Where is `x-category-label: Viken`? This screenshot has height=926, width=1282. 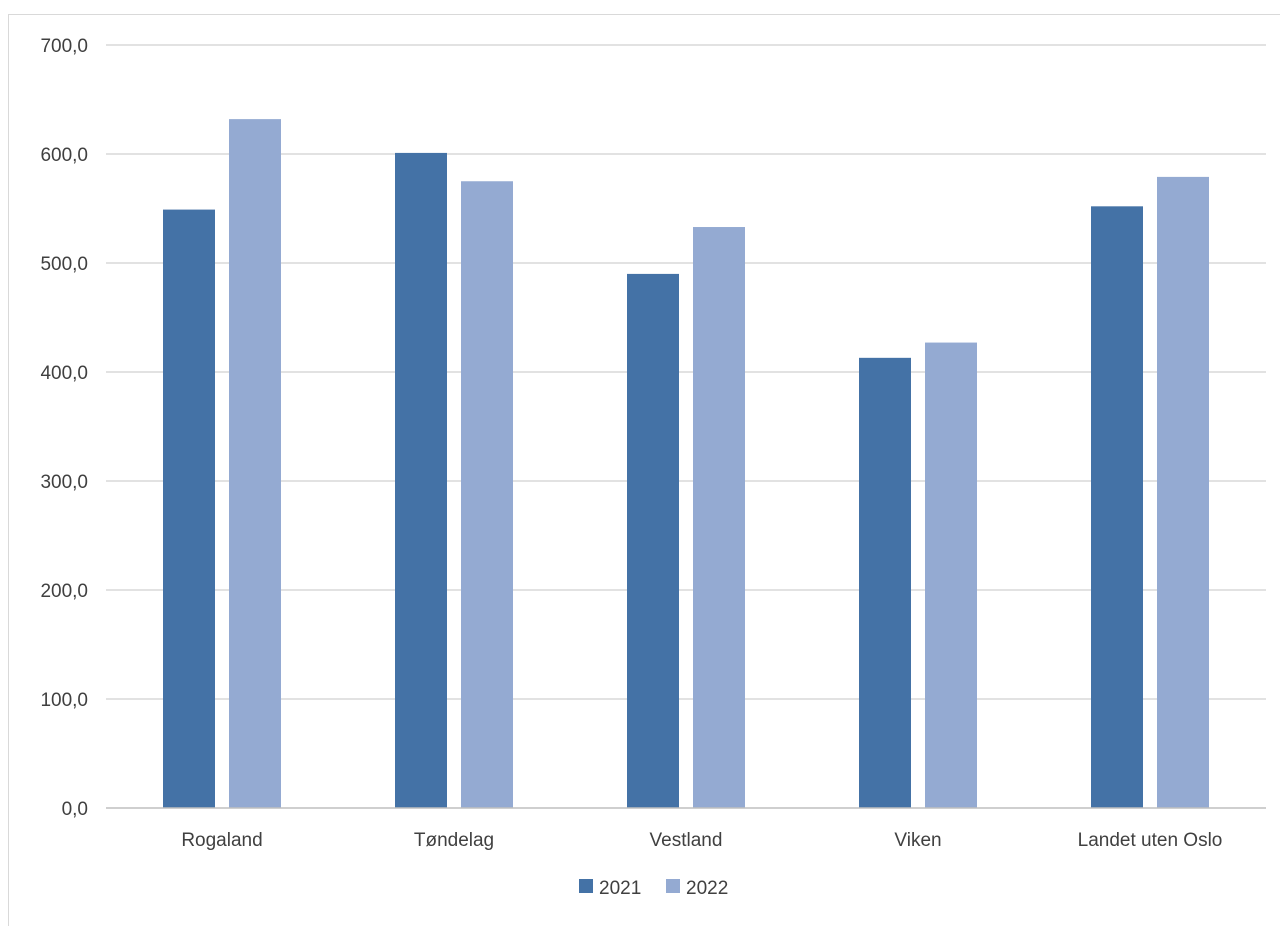
x-category-label: Viken is located at coordinates (917, 840).